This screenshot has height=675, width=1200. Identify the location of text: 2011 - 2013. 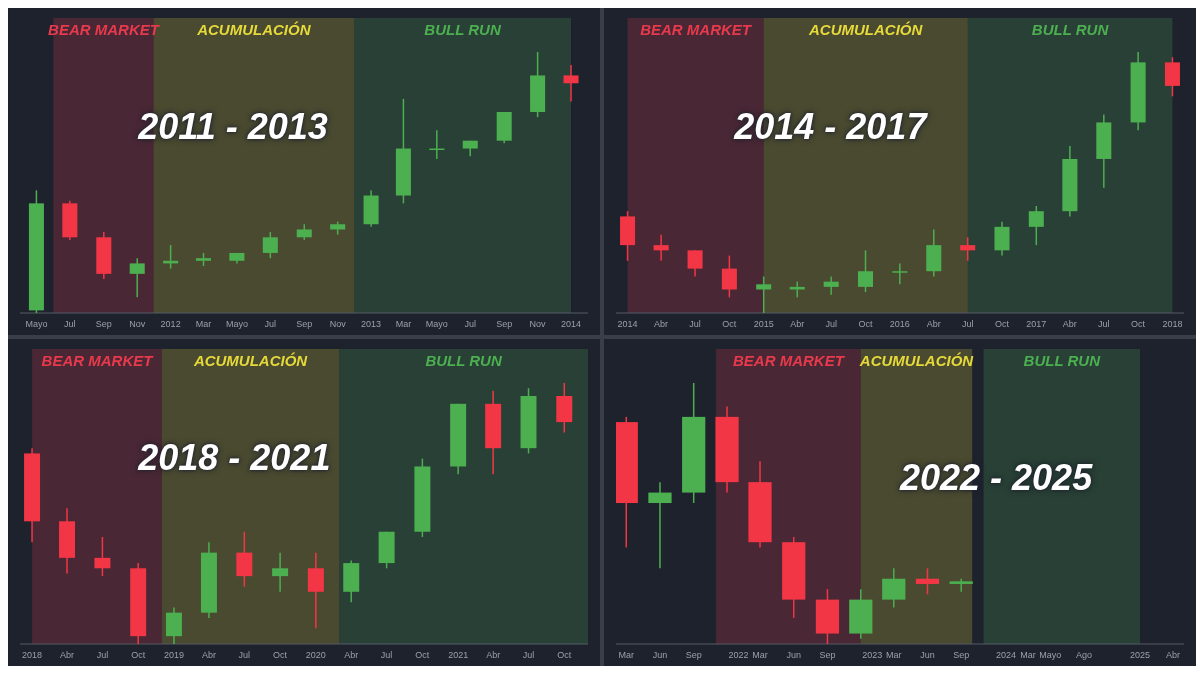
(233, 127).